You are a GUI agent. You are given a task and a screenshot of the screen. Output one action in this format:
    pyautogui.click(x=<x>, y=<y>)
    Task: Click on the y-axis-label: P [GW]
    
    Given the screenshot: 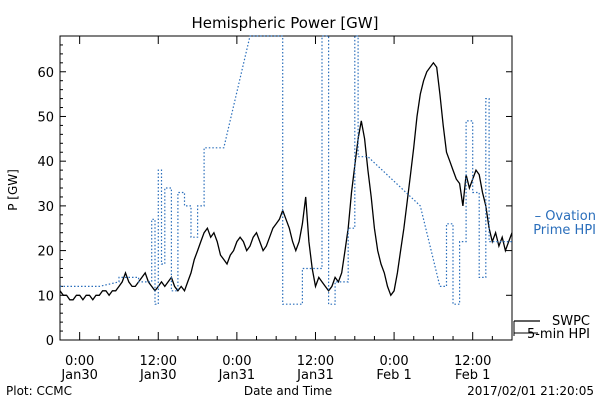 What is the action you would take?
    pyautogui.click(x=13, y=190)
    